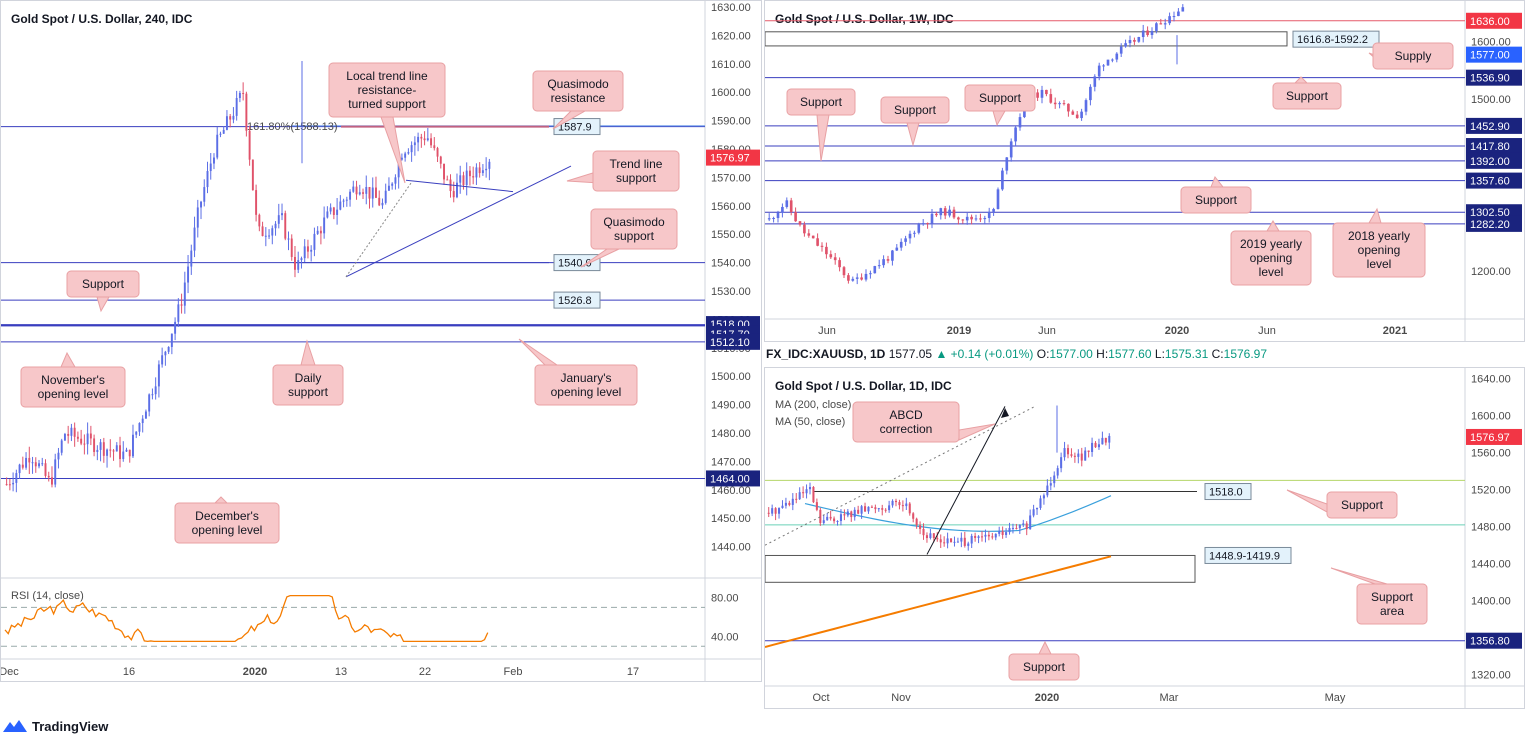 This screenshot has width=1525, height=739. I want to click on level-label-box, so click(577, 300).